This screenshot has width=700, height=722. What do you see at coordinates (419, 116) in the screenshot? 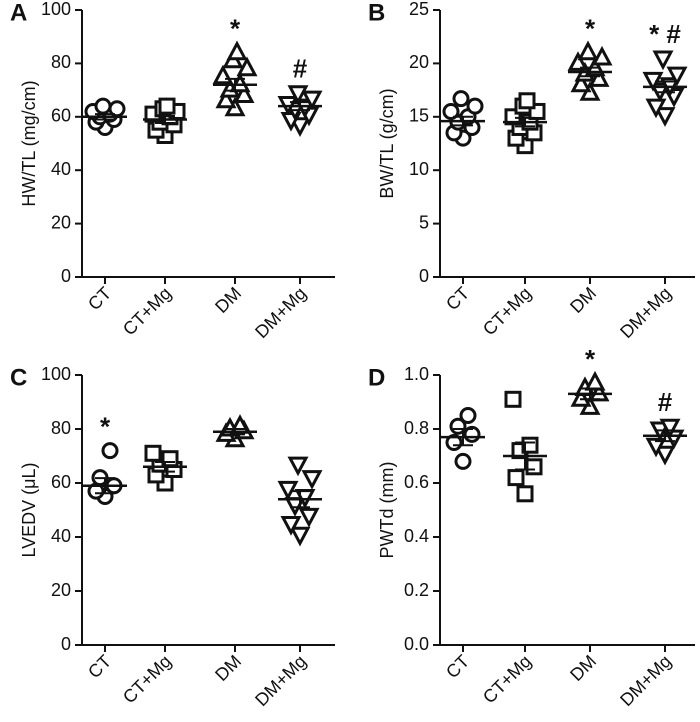
I see `y-tick-label: 15` at bounding box center [419, 116].